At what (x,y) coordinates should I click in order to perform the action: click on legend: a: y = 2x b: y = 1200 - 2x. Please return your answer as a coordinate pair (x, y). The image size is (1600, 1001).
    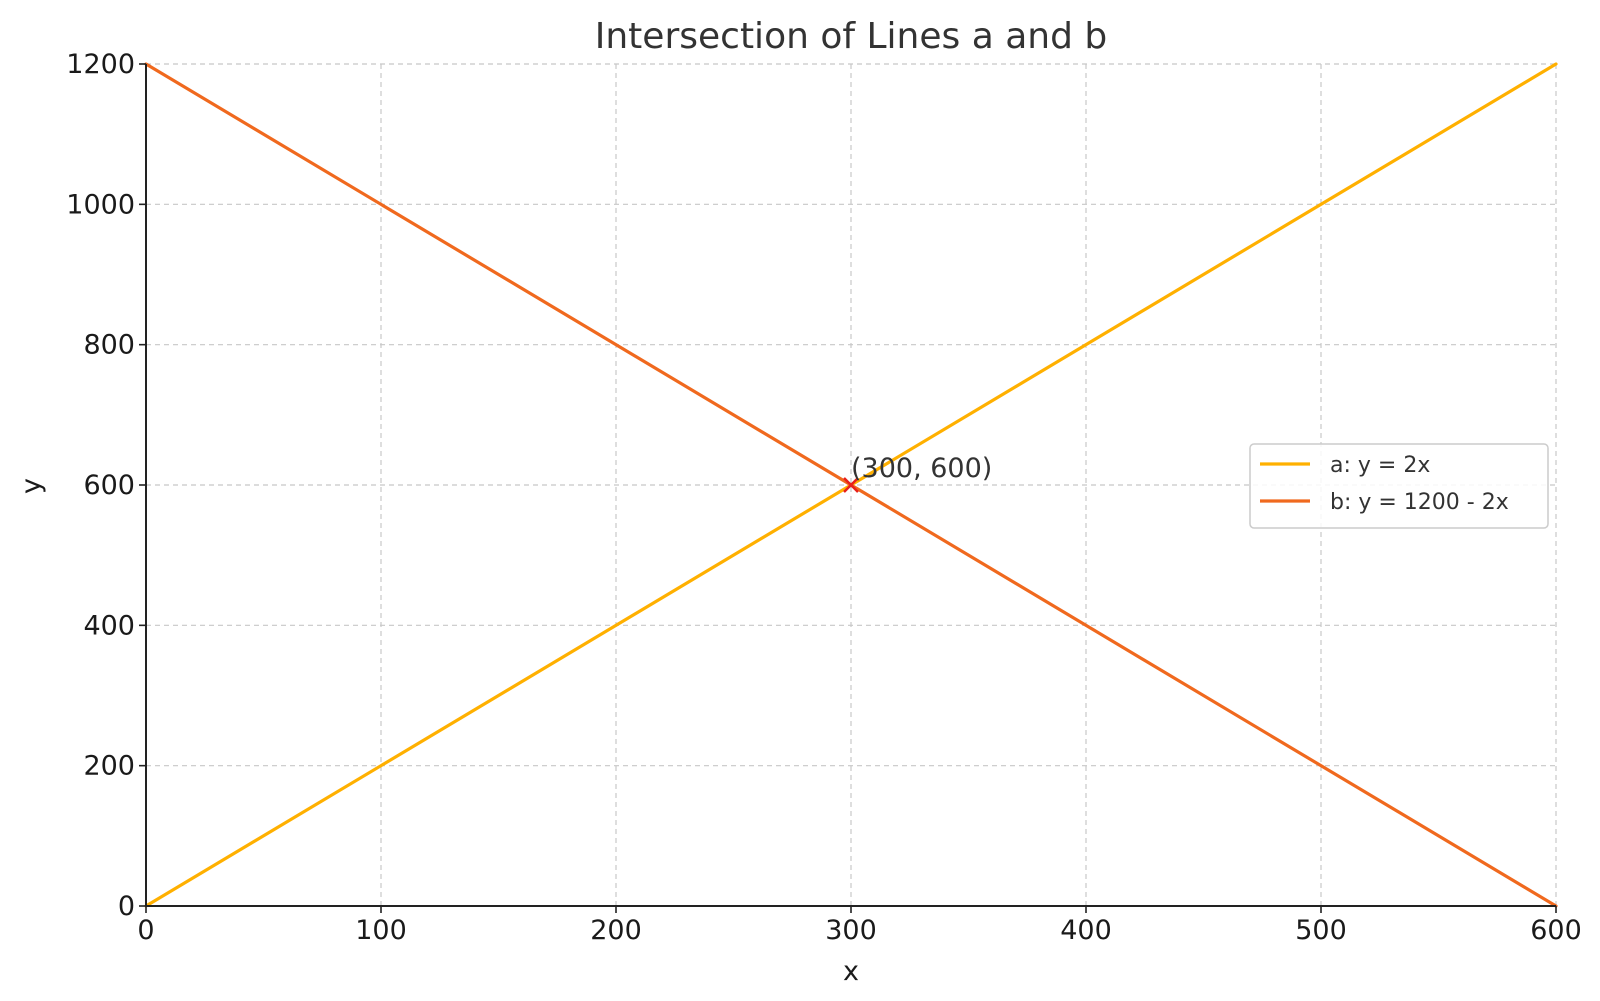
    Looking at the image, I should click on (1399, 486).